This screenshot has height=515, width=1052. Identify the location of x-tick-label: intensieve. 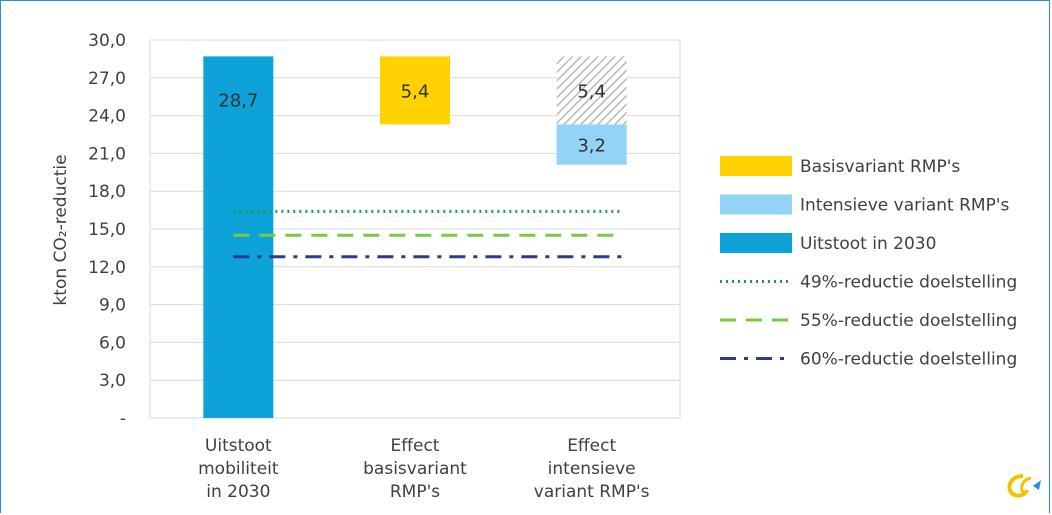
(592, 469).